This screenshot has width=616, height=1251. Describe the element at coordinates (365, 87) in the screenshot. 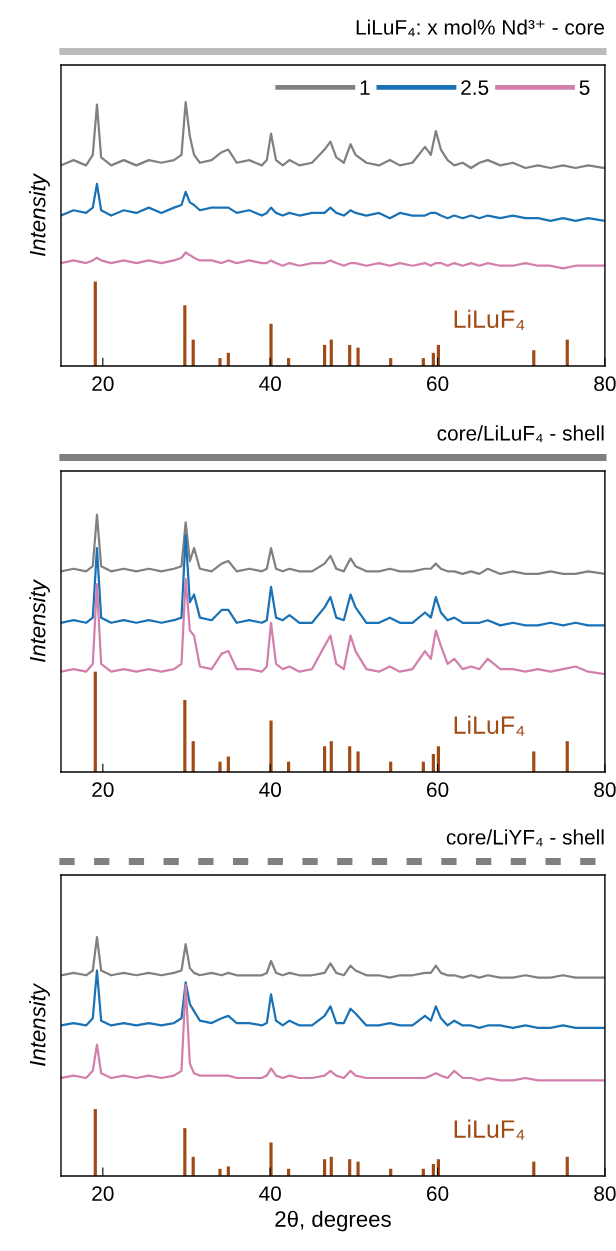

I see `legend-label: 1` at that location.